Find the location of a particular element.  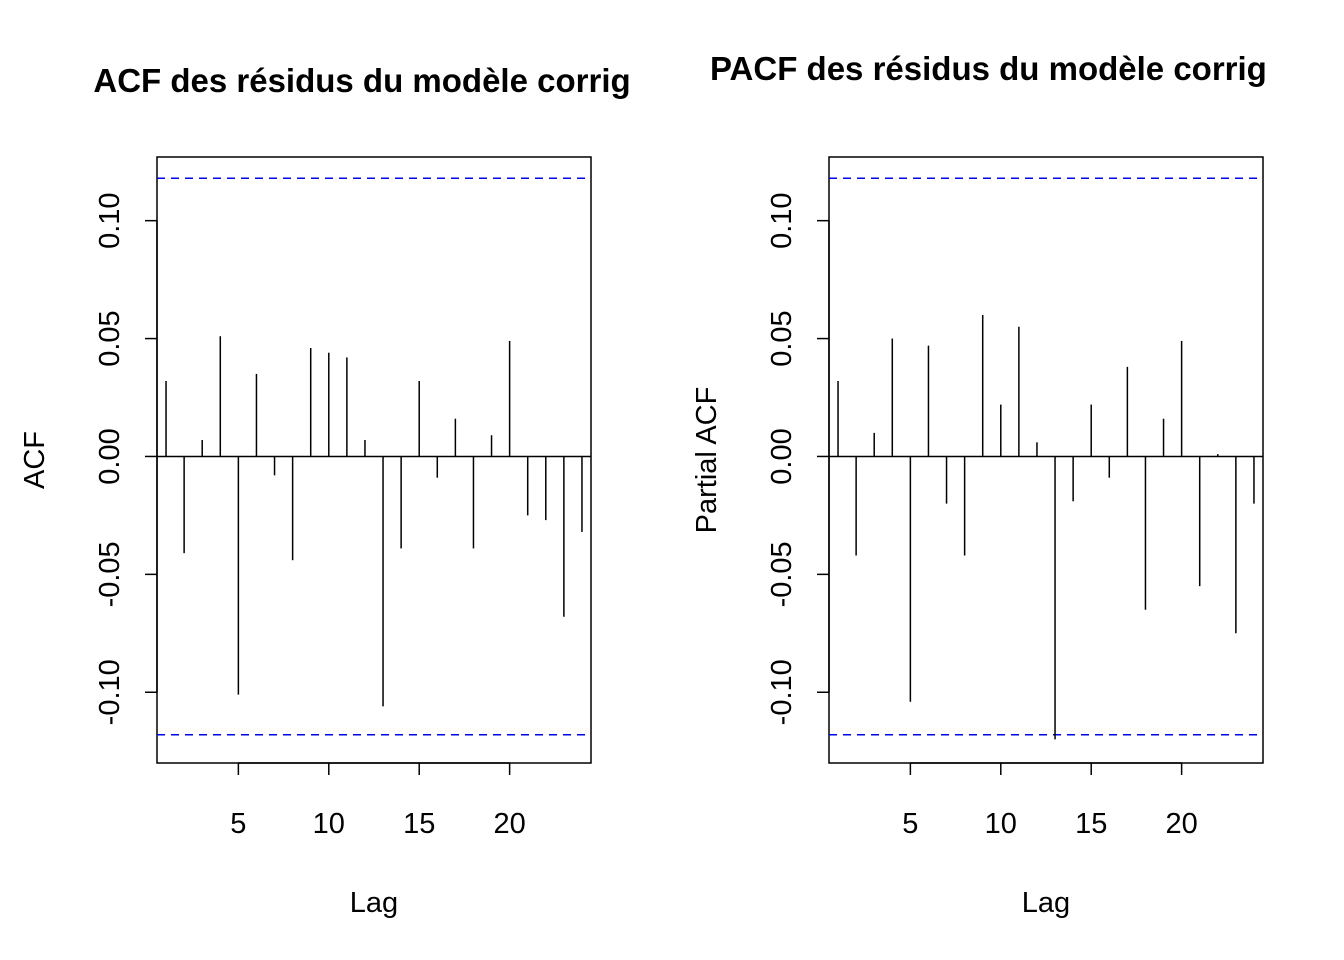

y-axis-label: Partial ACF is located at coordinates (707, 460).